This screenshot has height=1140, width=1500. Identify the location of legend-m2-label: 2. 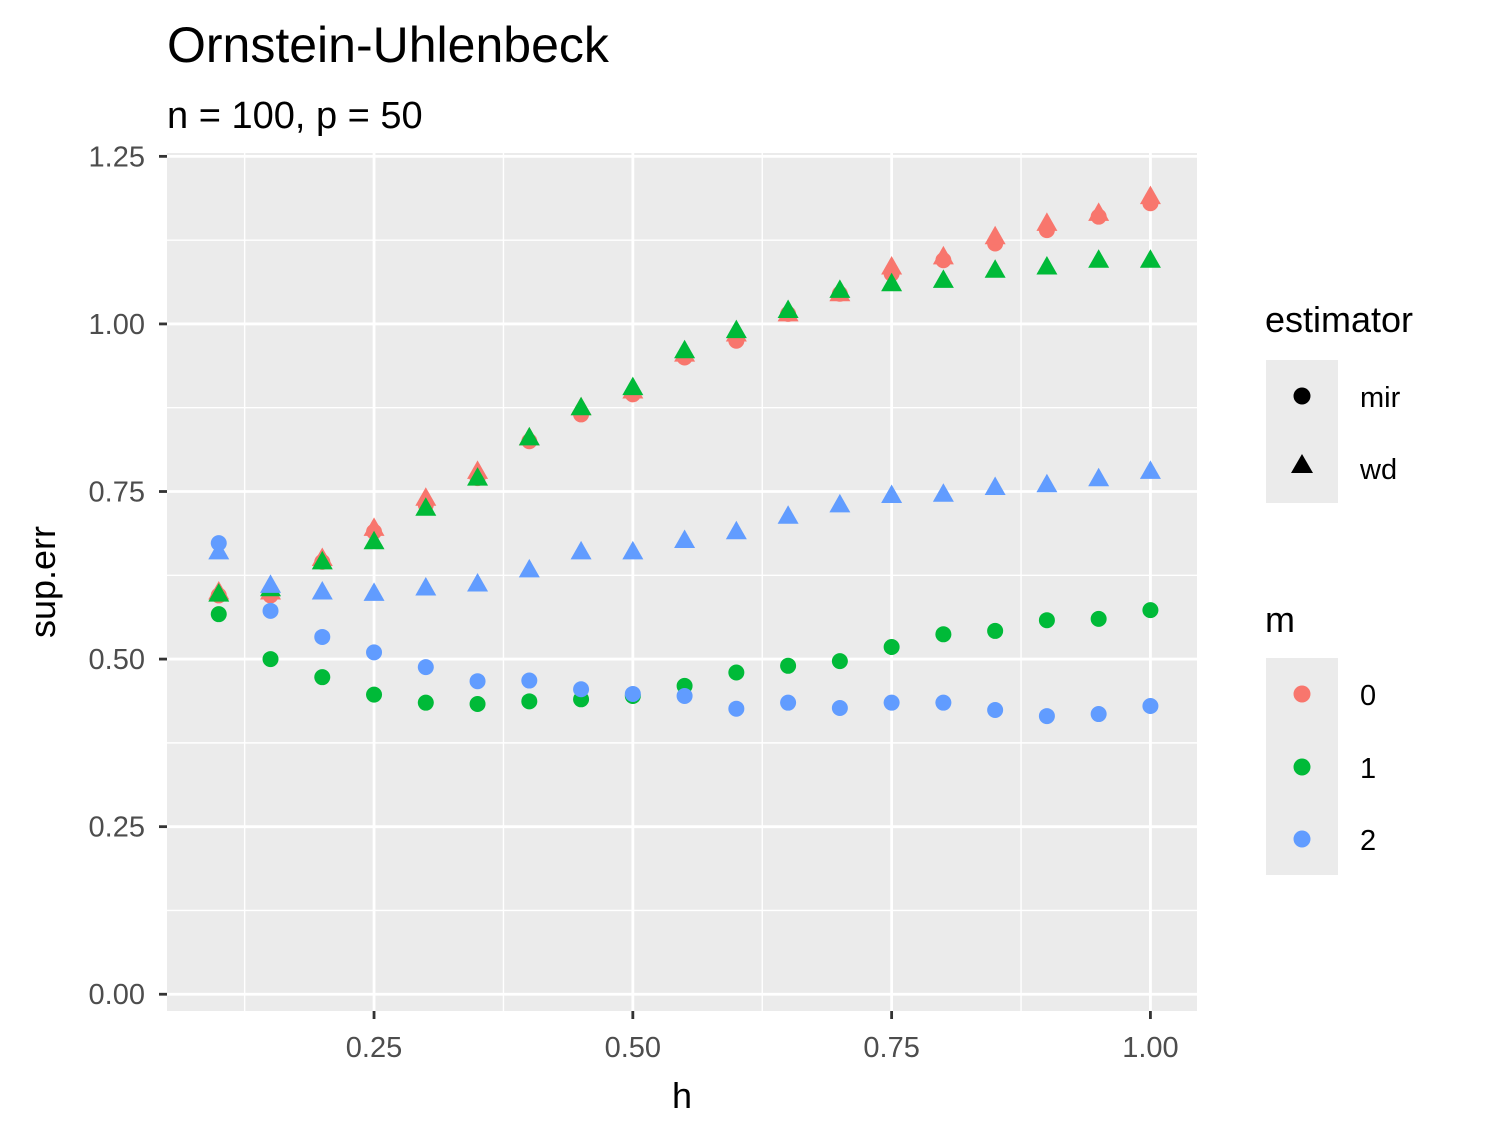
(1368, 841).